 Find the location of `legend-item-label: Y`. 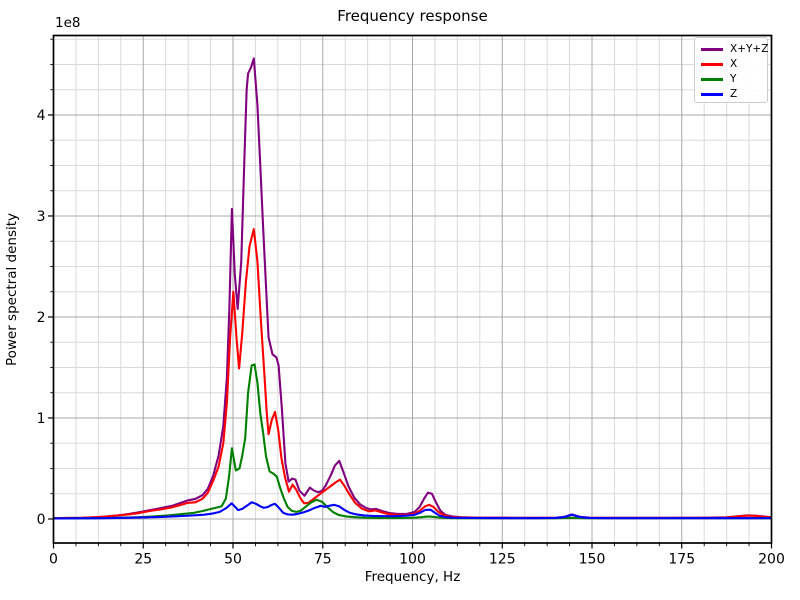

legend-item-label: Y is located at coordinates (733, 79).